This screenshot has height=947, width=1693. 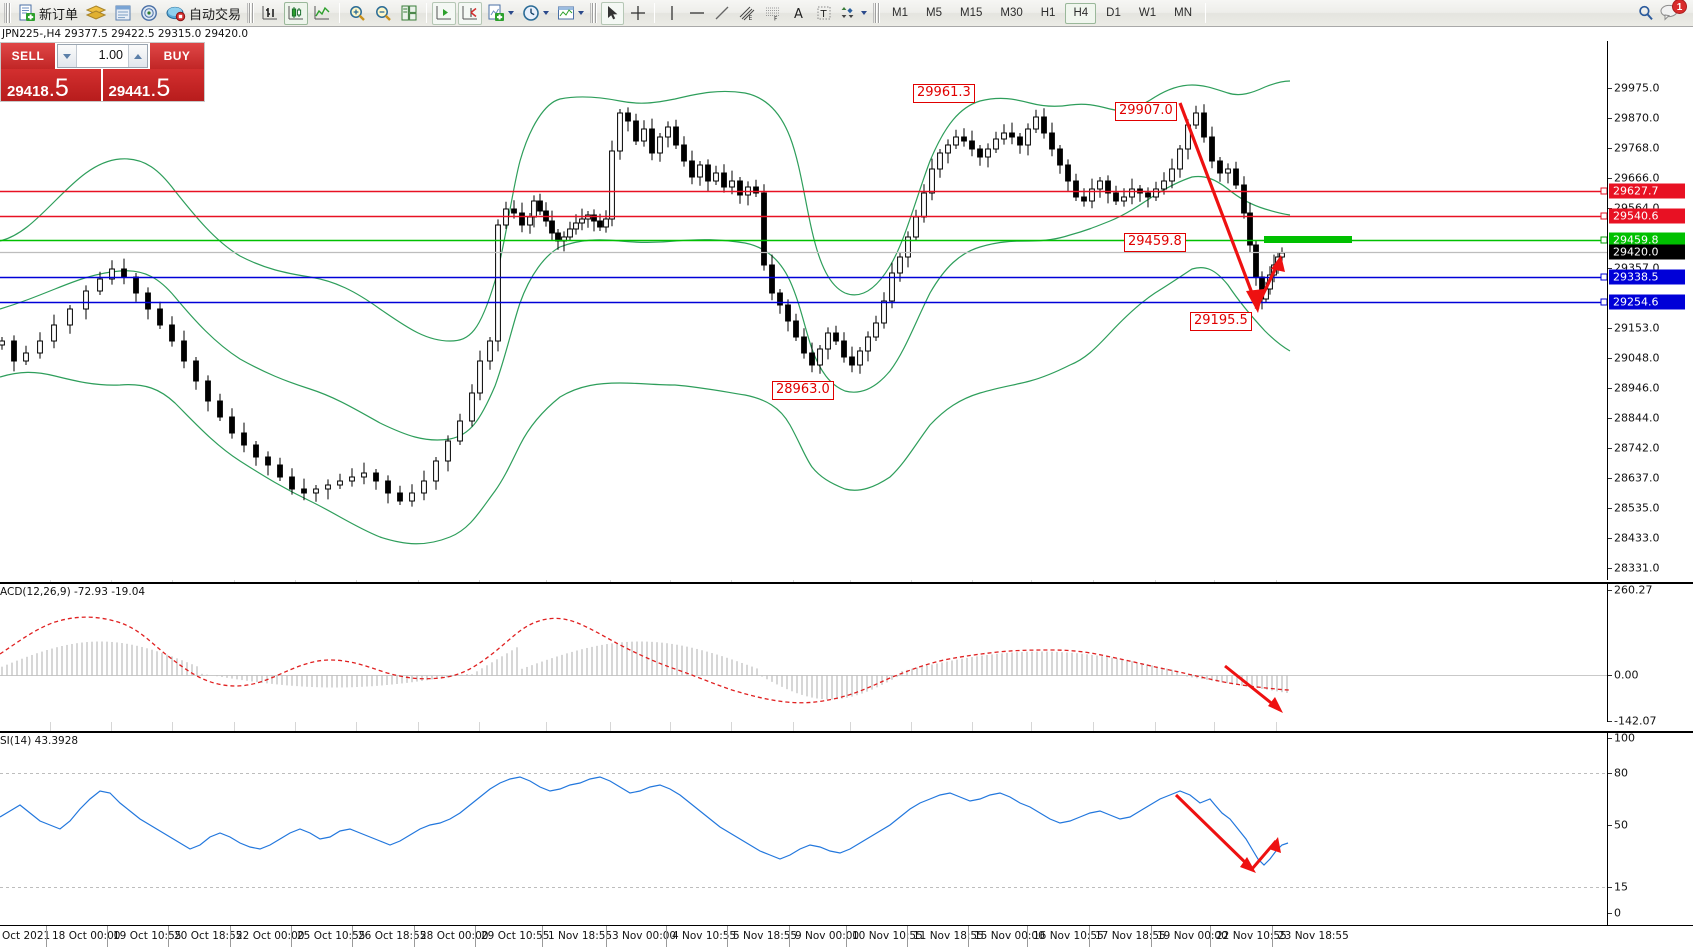 I want to click on price-level-badge-29338-5: 29338.5, so click(x=1647, y=277).